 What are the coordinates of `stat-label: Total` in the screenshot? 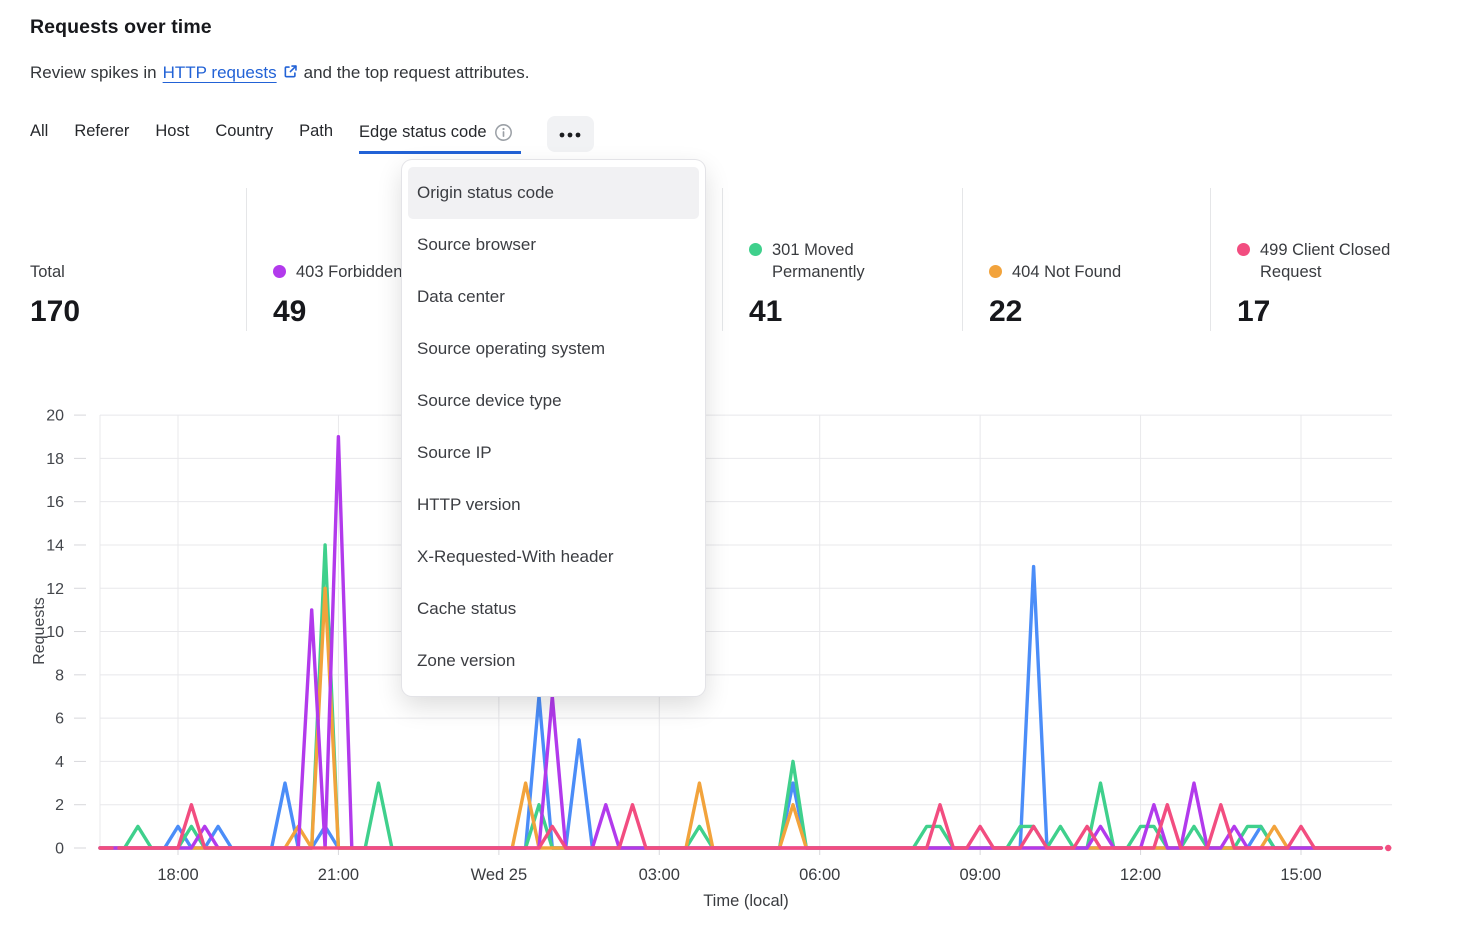 It's located at (138, 272).